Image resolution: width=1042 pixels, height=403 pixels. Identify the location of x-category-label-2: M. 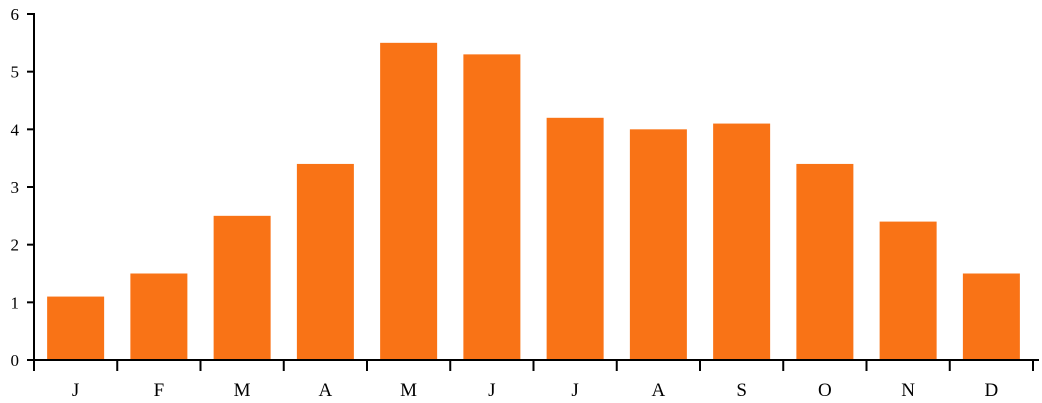
(242, 390).